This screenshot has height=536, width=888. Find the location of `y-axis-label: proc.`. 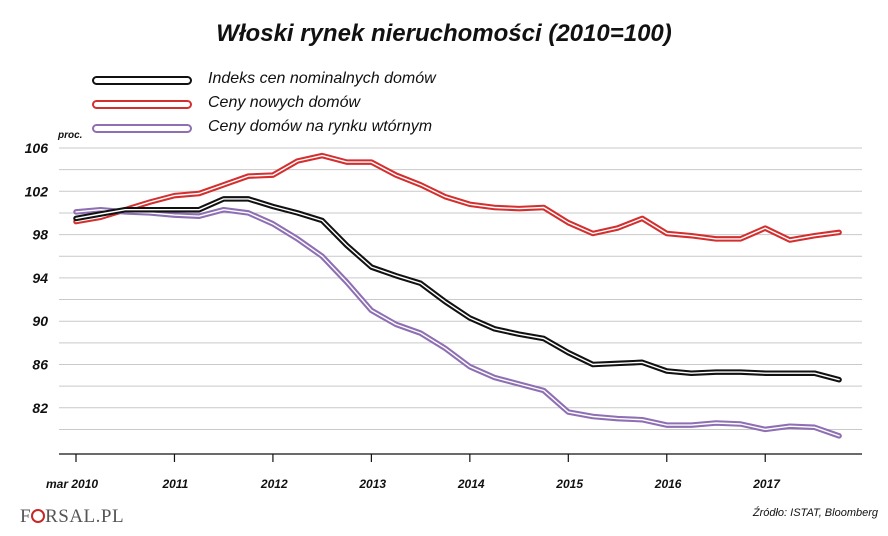

y-axis-label: proc. is located at coordinates (69, 135).